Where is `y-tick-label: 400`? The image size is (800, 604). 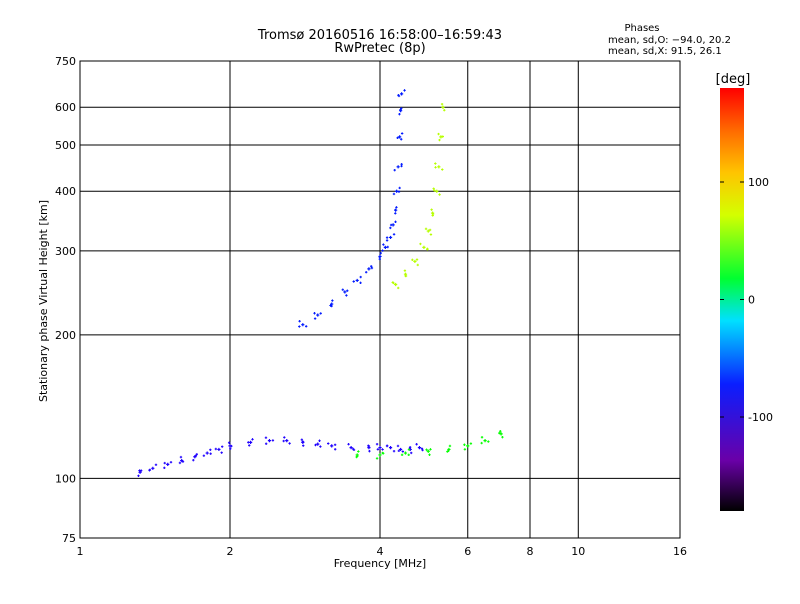 y-tick-label: 400 is located at coordinates (65, 191).